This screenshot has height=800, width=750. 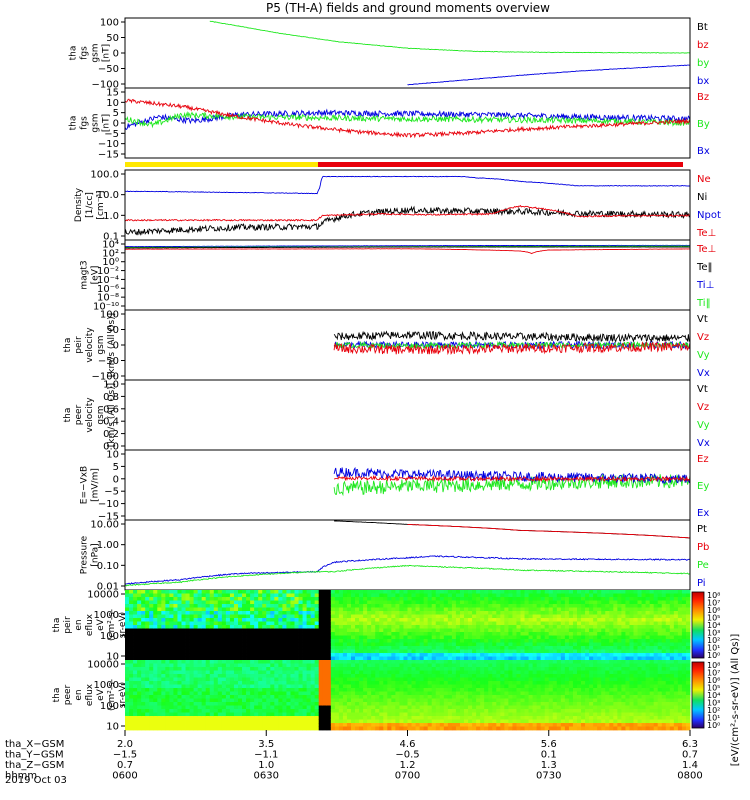 What do you see at coordinates (703, 486) in the screenshot?
I see `legend-label: Ey` at bounding box center [703, 486].